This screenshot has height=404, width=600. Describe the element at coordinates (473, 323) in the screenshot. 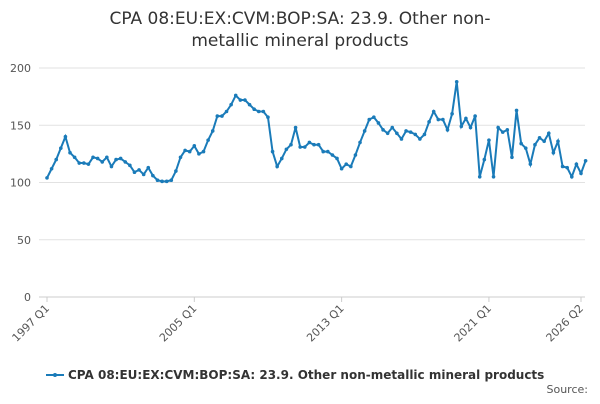

I see `x-tick-label: 2021 Q1` at that location.